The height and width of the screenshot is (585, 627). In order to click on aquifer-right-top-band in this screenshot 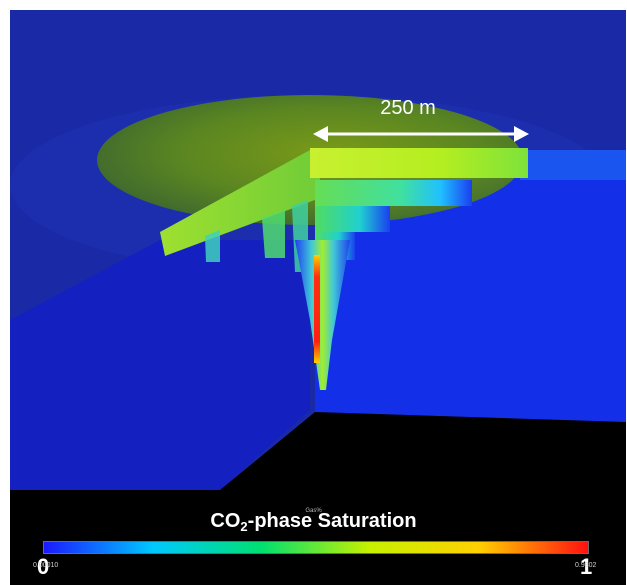, I will do `click(573, 165)`.